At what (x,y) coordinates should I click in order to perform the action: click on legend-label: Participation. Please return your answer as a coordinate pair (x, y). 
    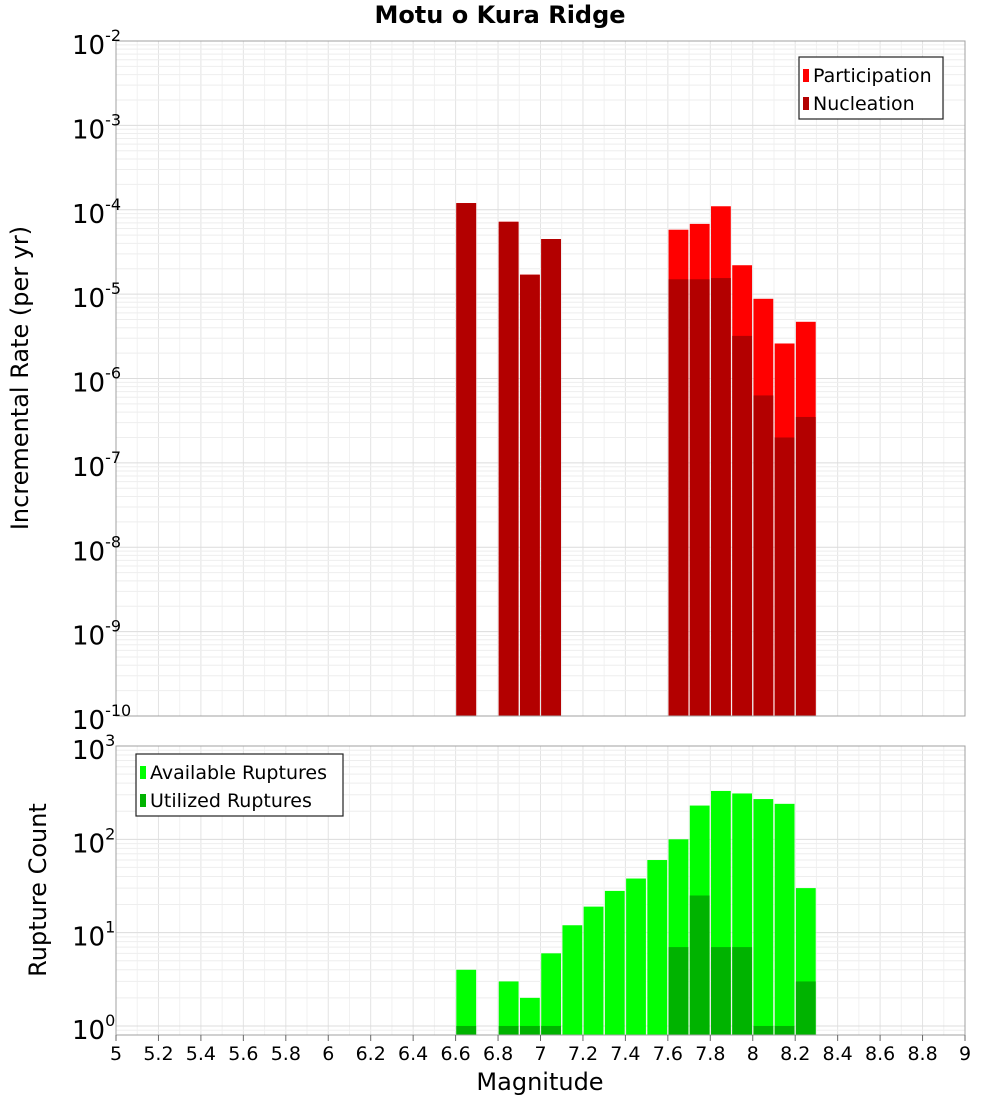
    Looking at the image, I should click on (872, 76).